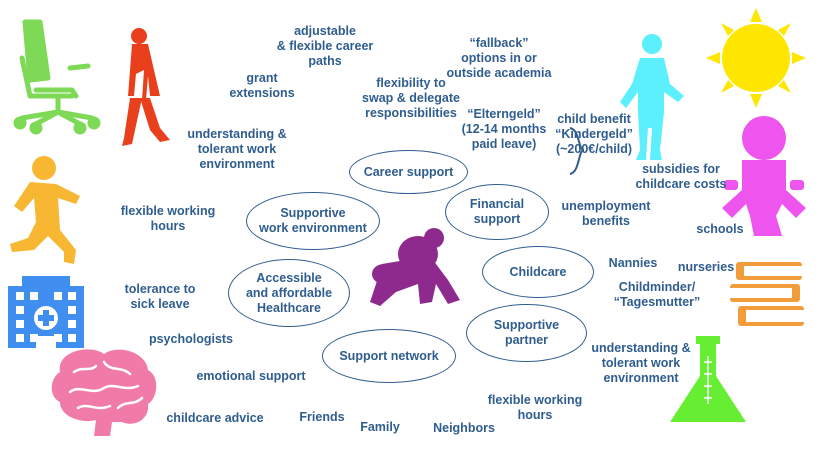 This screenshot has height=451, width=824. What do you see at coordinates (325, 46) in the screenshot?
I see `label-adjustable-career-paths: adjustable & flexible career paths` at bounding box center [325, 46].